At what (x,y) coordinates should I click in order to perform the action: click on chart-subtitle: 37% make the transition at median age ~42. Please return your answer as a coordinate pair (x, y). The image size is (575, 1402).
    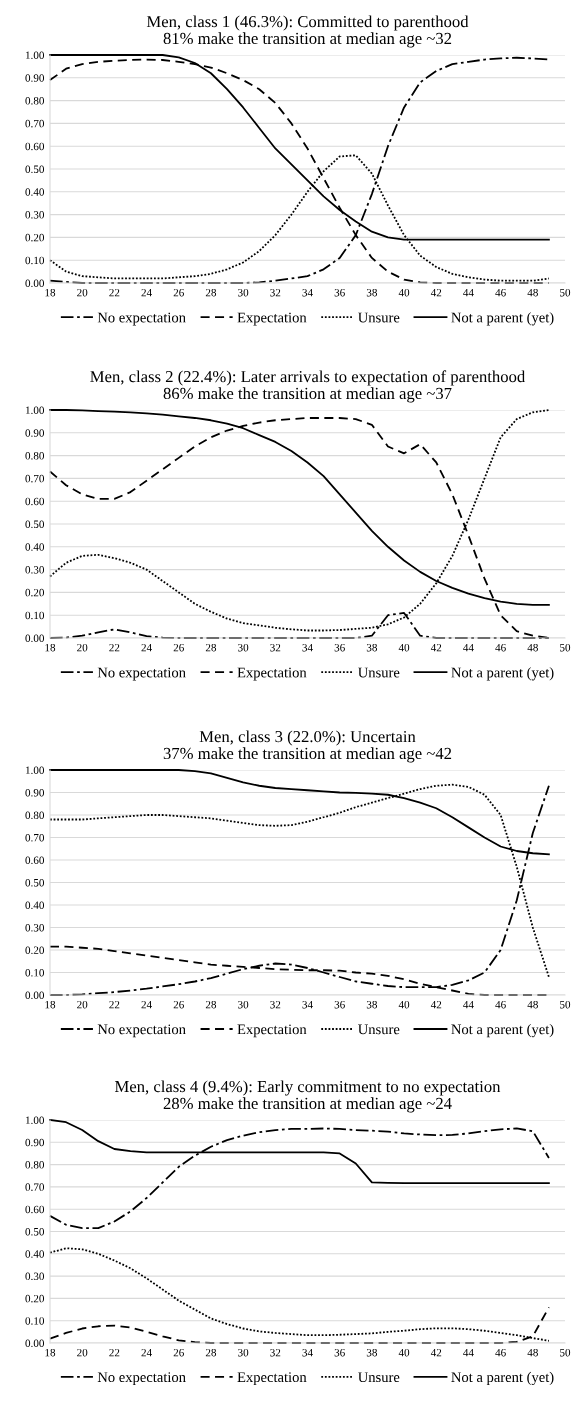
    Looking at the image, I should click on (307, 755).